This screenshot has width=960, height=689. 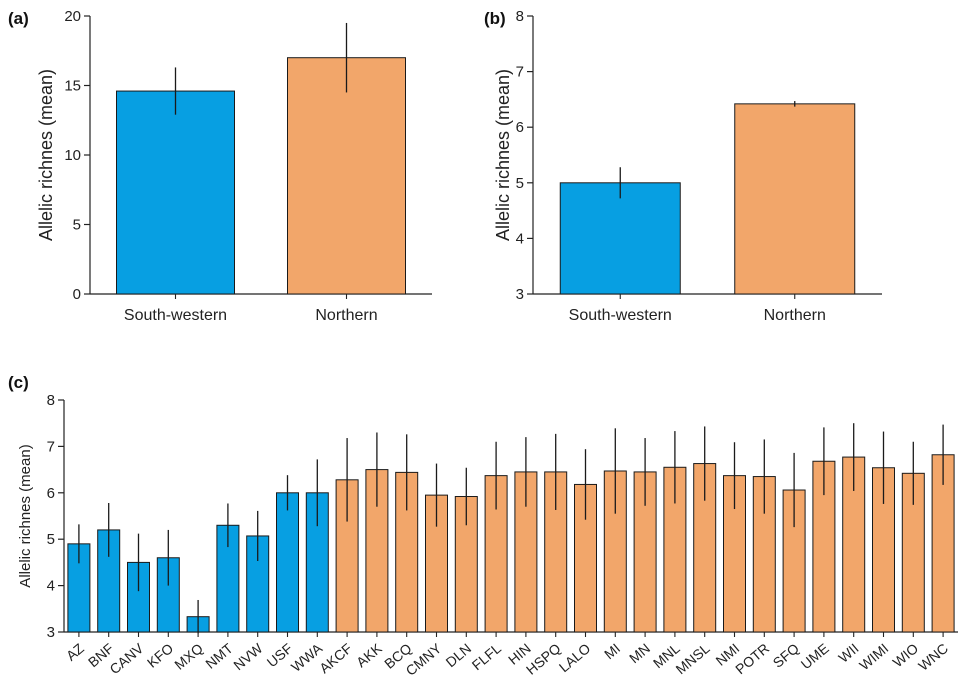 What do you see at coordinates (160, 655) in the screenshot?
I see `category-label: KFO` at bounding box center [160, 655].